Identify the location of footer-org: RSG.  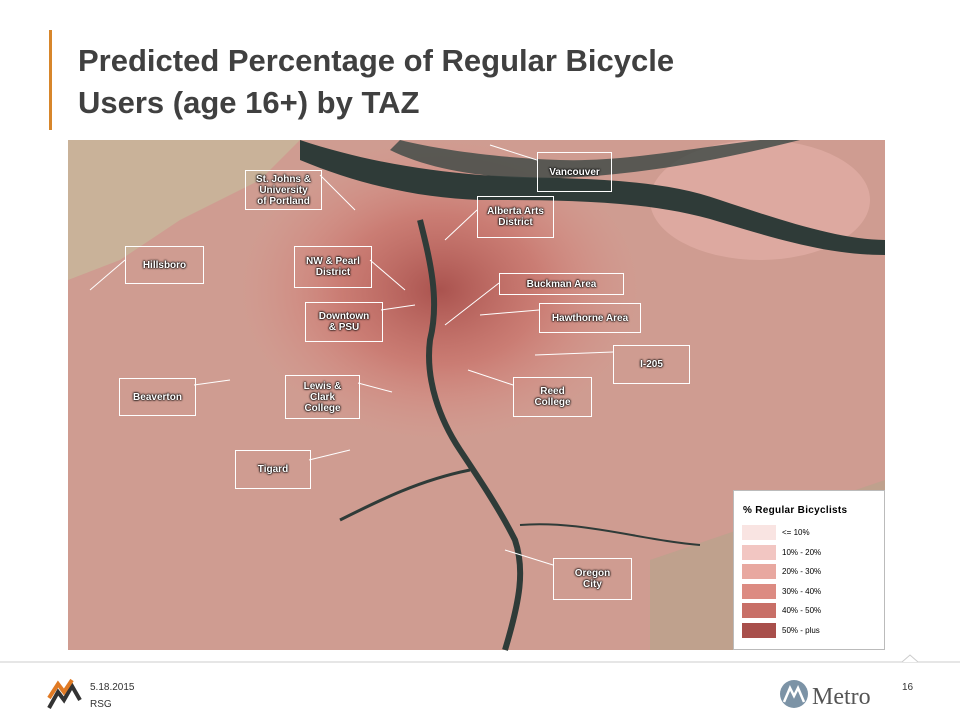
(101, 704).